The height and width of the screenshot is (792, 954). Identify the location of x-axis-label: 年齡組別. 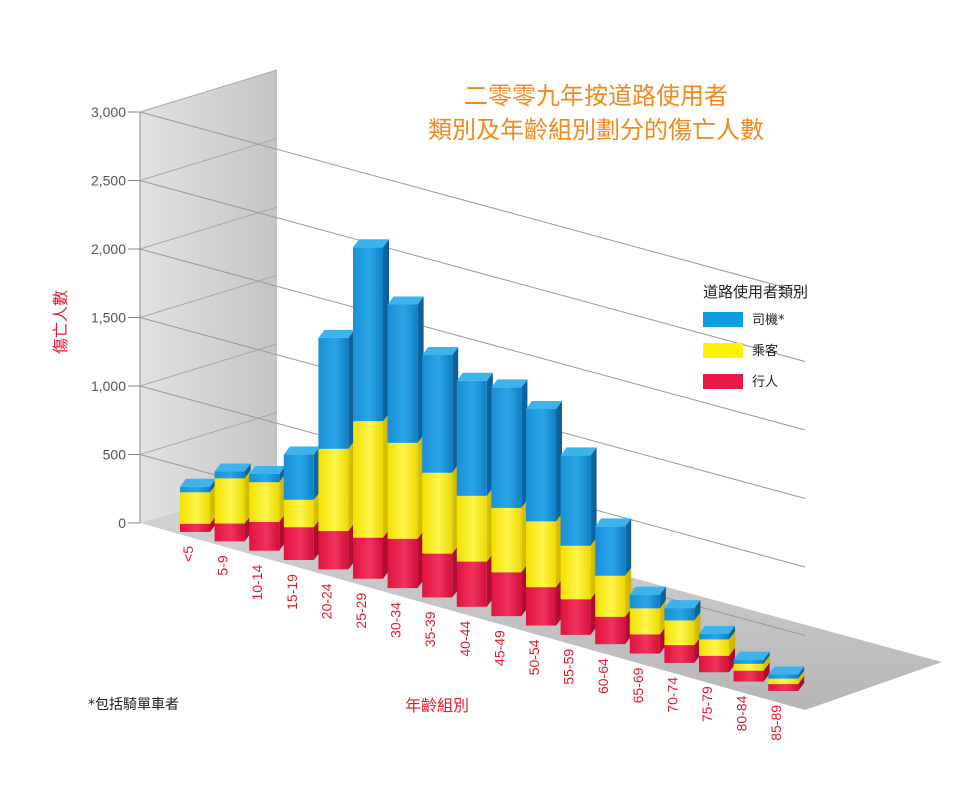
(437, 705).